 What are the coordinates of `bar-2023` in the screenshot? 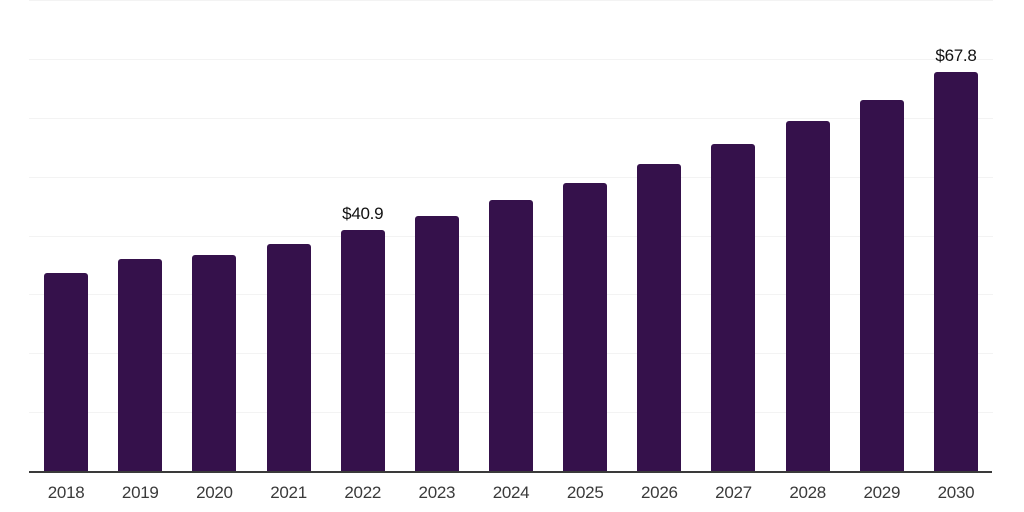 It's located at (436, 343).